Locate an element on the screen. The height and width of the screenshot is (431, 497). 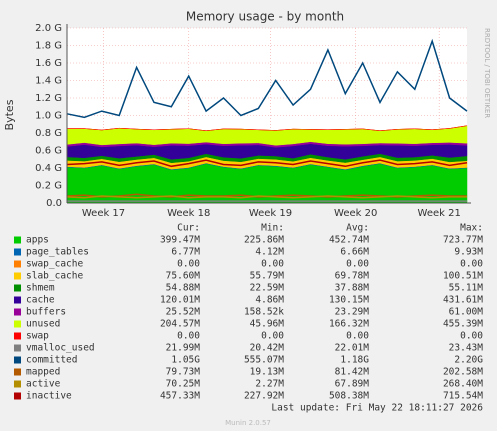
x-tick-label: Week 18 is located at coordinates (188, 213).